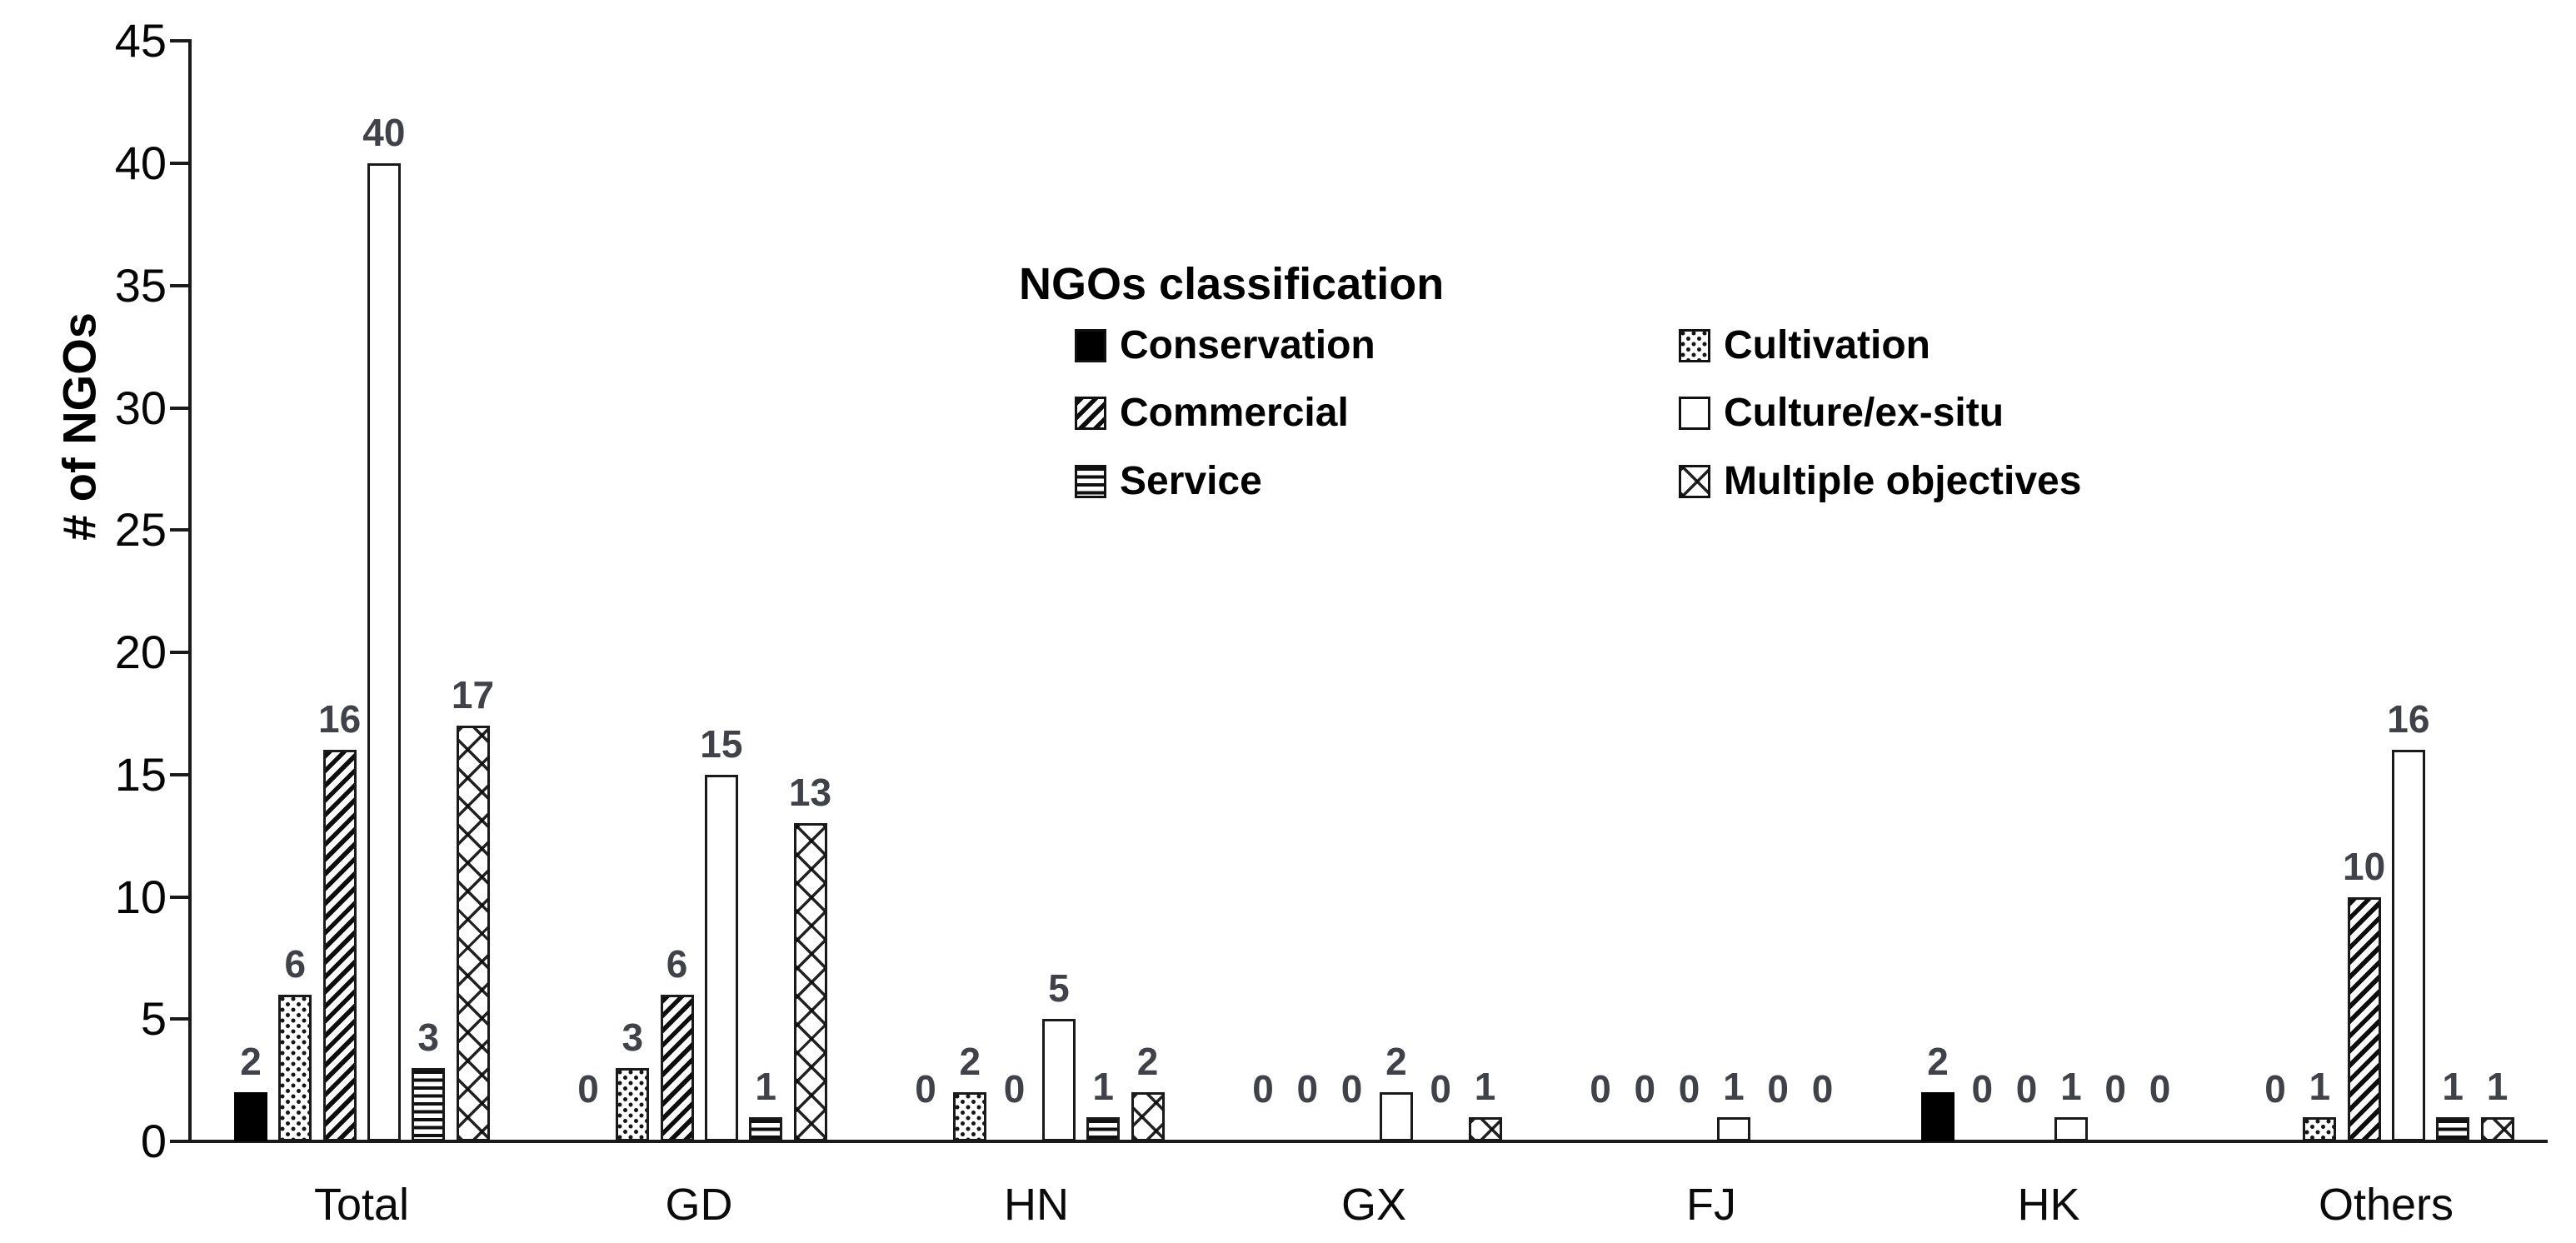  What do you see at coordinates (1232, 284) in the screenshot?
I see `legend-title: NGOs classification` at bounding box center [1232, 284].